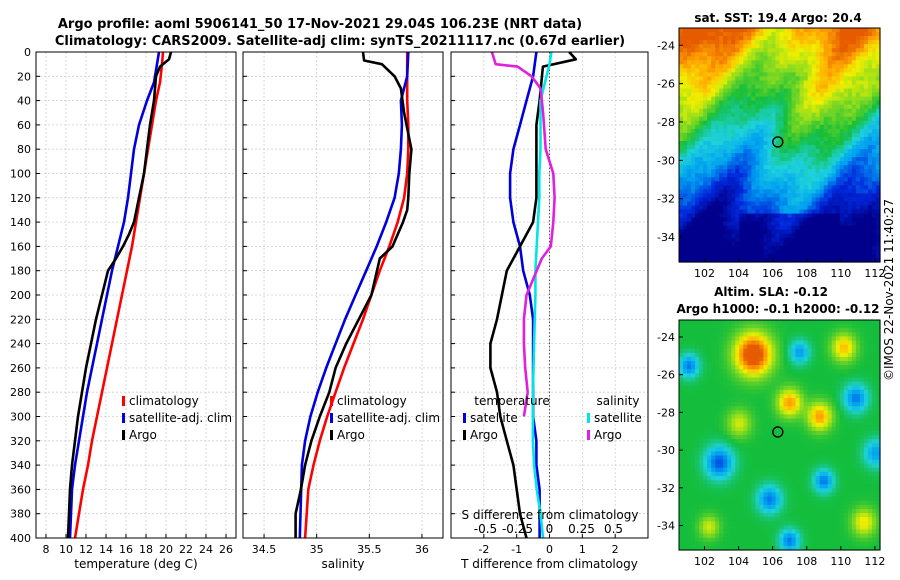 This screenshot has height=580, width=900. Describe the element at coordinates (549, 549) in the screenshot. I see `x-tick-label: 0` at that location.